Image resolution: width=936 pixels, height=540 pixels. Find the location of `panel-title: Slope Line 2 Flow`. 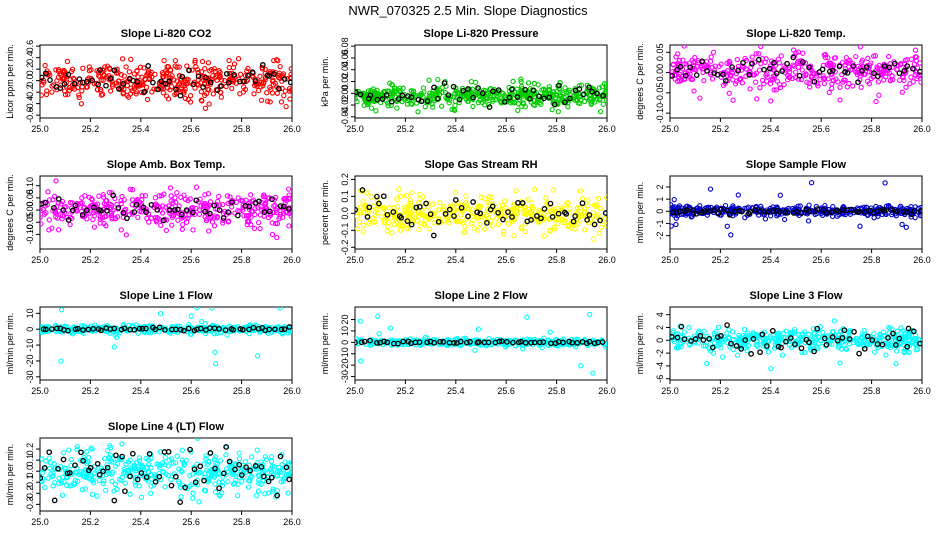

panel-title: Slope Line 2 Flow is located at coordinates (481, 296).